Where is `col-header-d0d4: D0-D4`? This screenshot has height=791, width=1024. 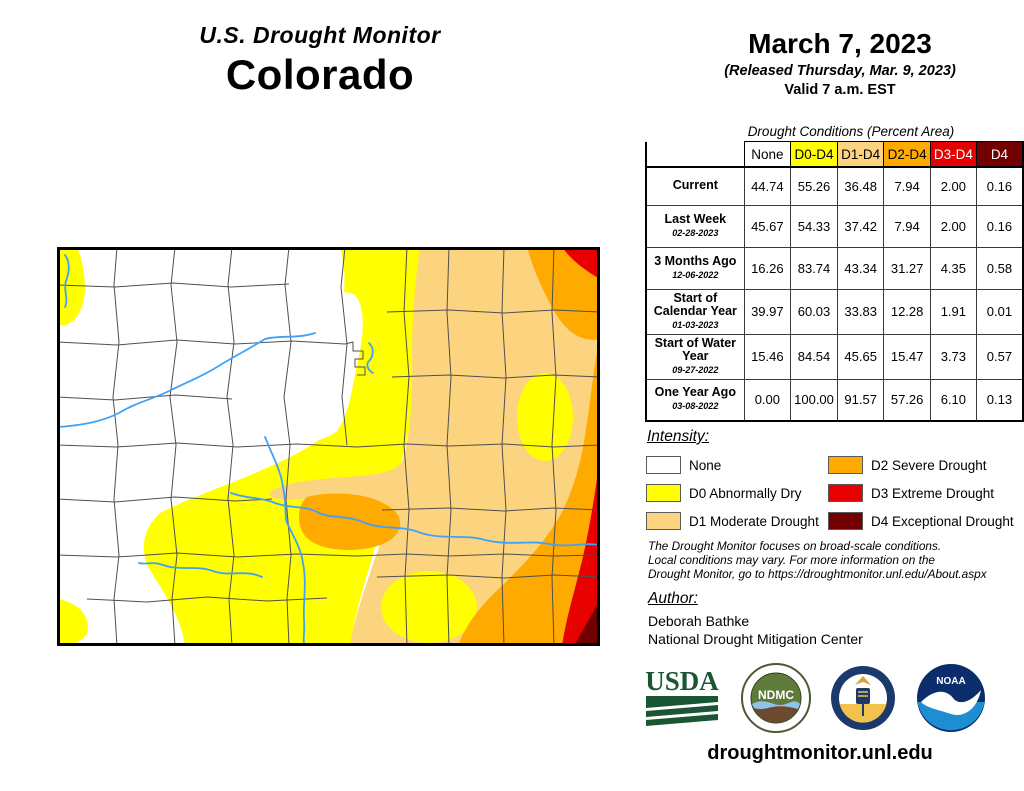
col-header-d0d4: D0-D4 is located at coordinates (814, 154).